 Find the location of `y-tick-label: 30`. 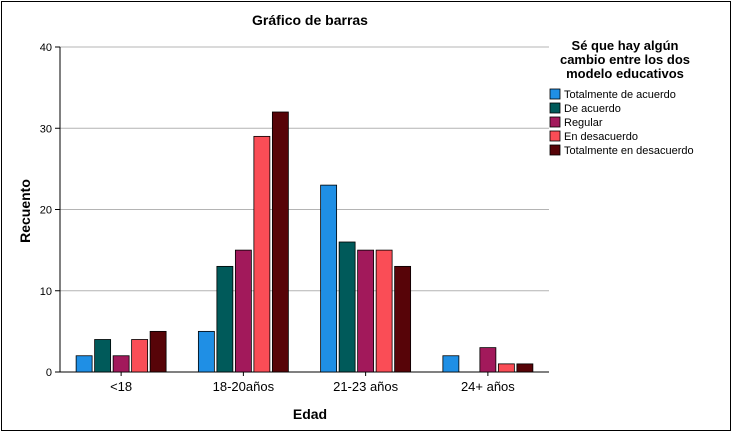

y-tick-label: 30 is located at coordinates (46, 129).